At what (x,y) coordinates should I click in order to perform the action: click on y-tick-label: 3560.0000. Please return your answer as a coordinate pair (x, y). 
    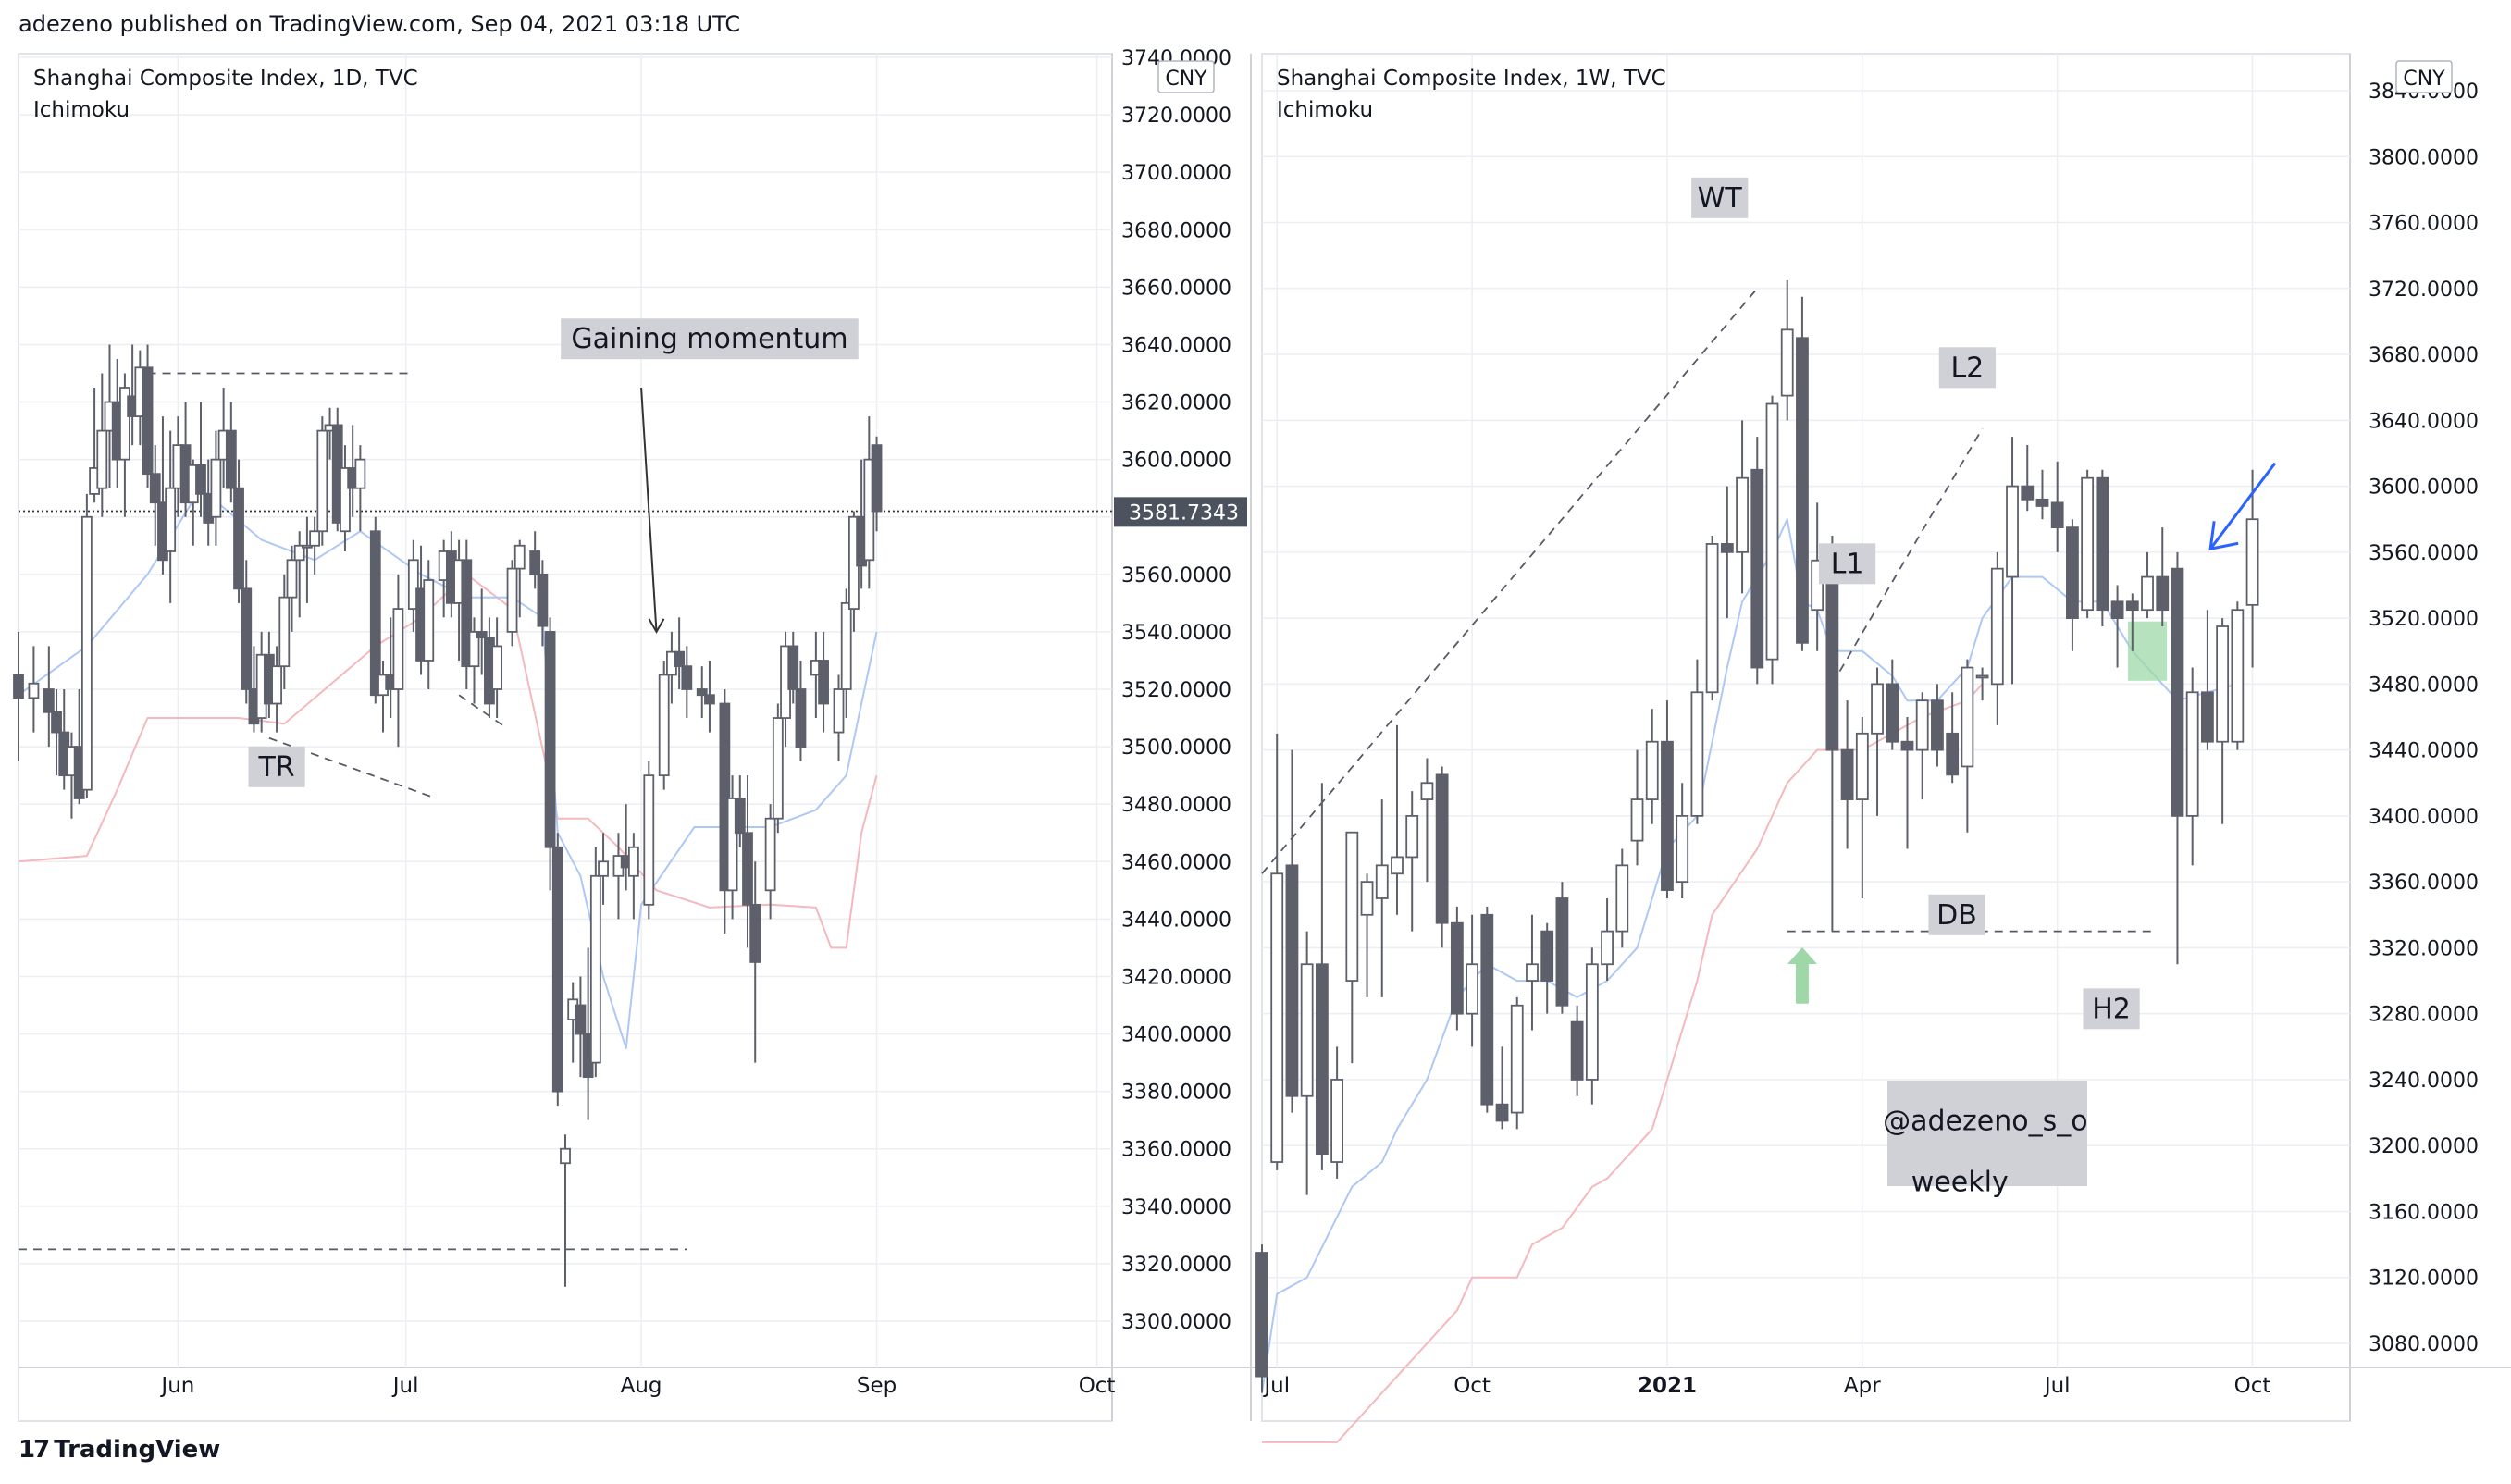
    Looking at the image, I should click on (1176, 575).